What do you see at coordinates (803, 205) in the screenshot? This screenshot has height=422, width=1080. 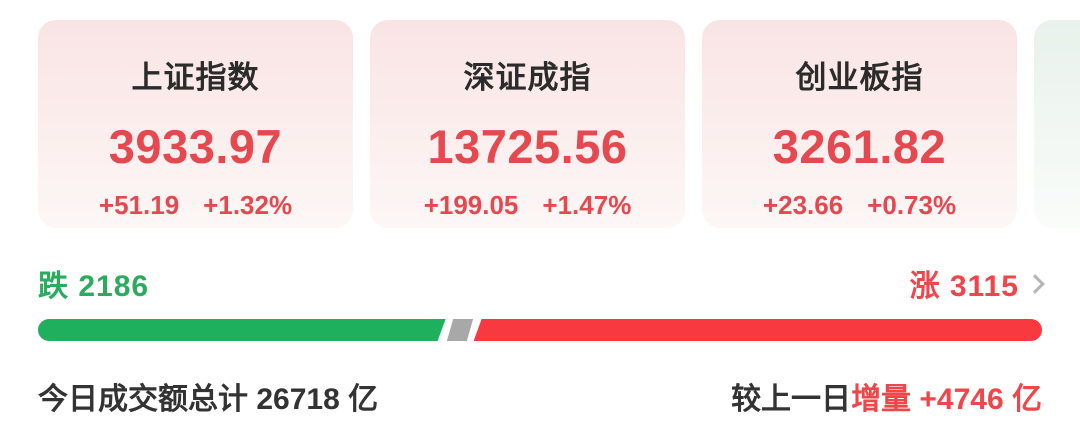 I see `index-change: +23.66` at bounding box center [803, 205].